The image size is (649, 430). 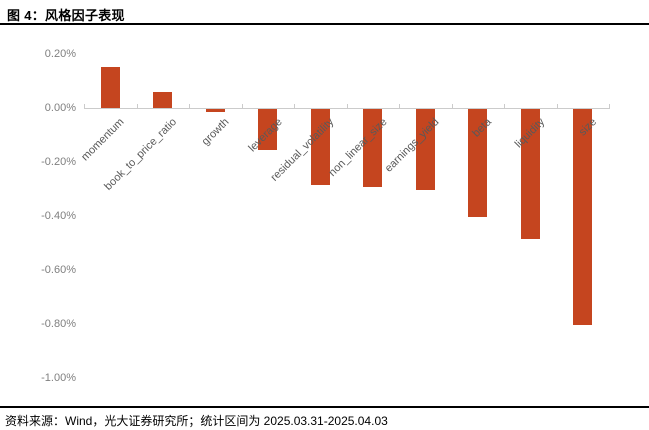 I want to click on bar-non_linear_size, so click(x=372, y=148).